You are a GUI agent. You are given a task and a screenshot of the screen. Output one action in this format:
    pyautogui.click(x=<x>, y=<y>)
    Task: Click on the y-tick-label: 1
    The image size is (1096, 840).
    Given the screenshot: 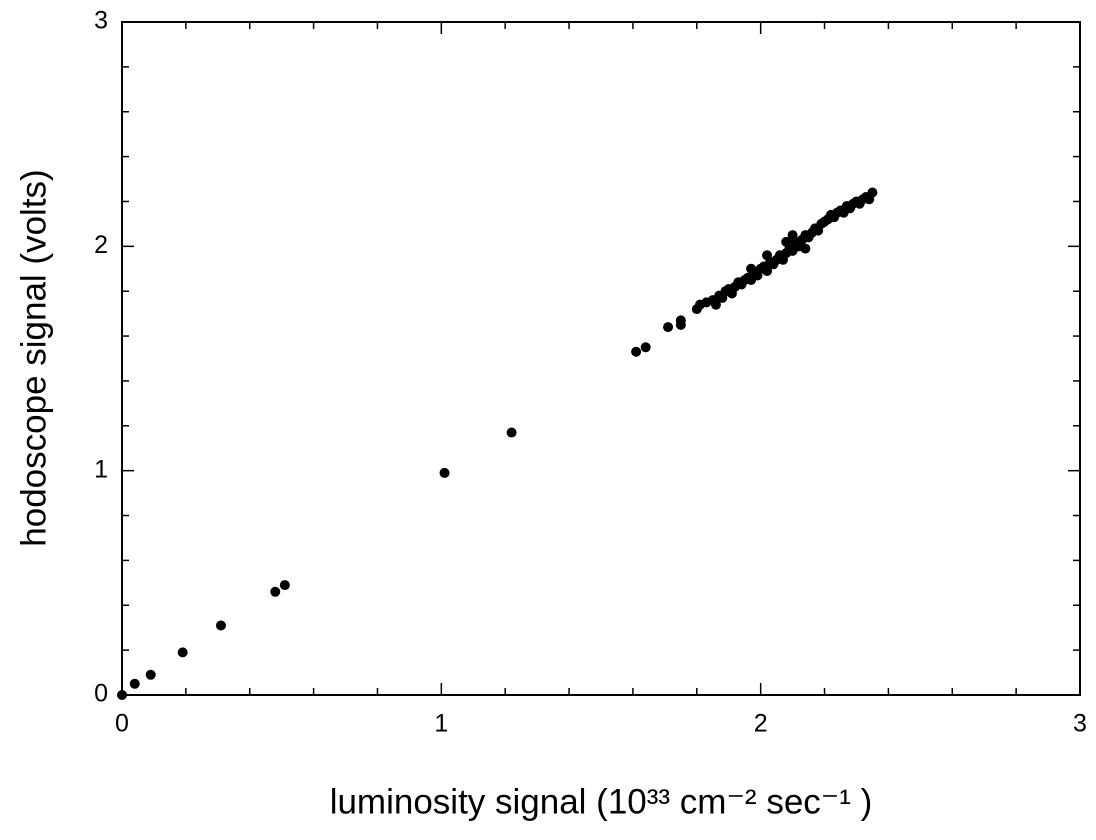 What is the action you would take?
    pyautogui.click(x=101, y=469)
    